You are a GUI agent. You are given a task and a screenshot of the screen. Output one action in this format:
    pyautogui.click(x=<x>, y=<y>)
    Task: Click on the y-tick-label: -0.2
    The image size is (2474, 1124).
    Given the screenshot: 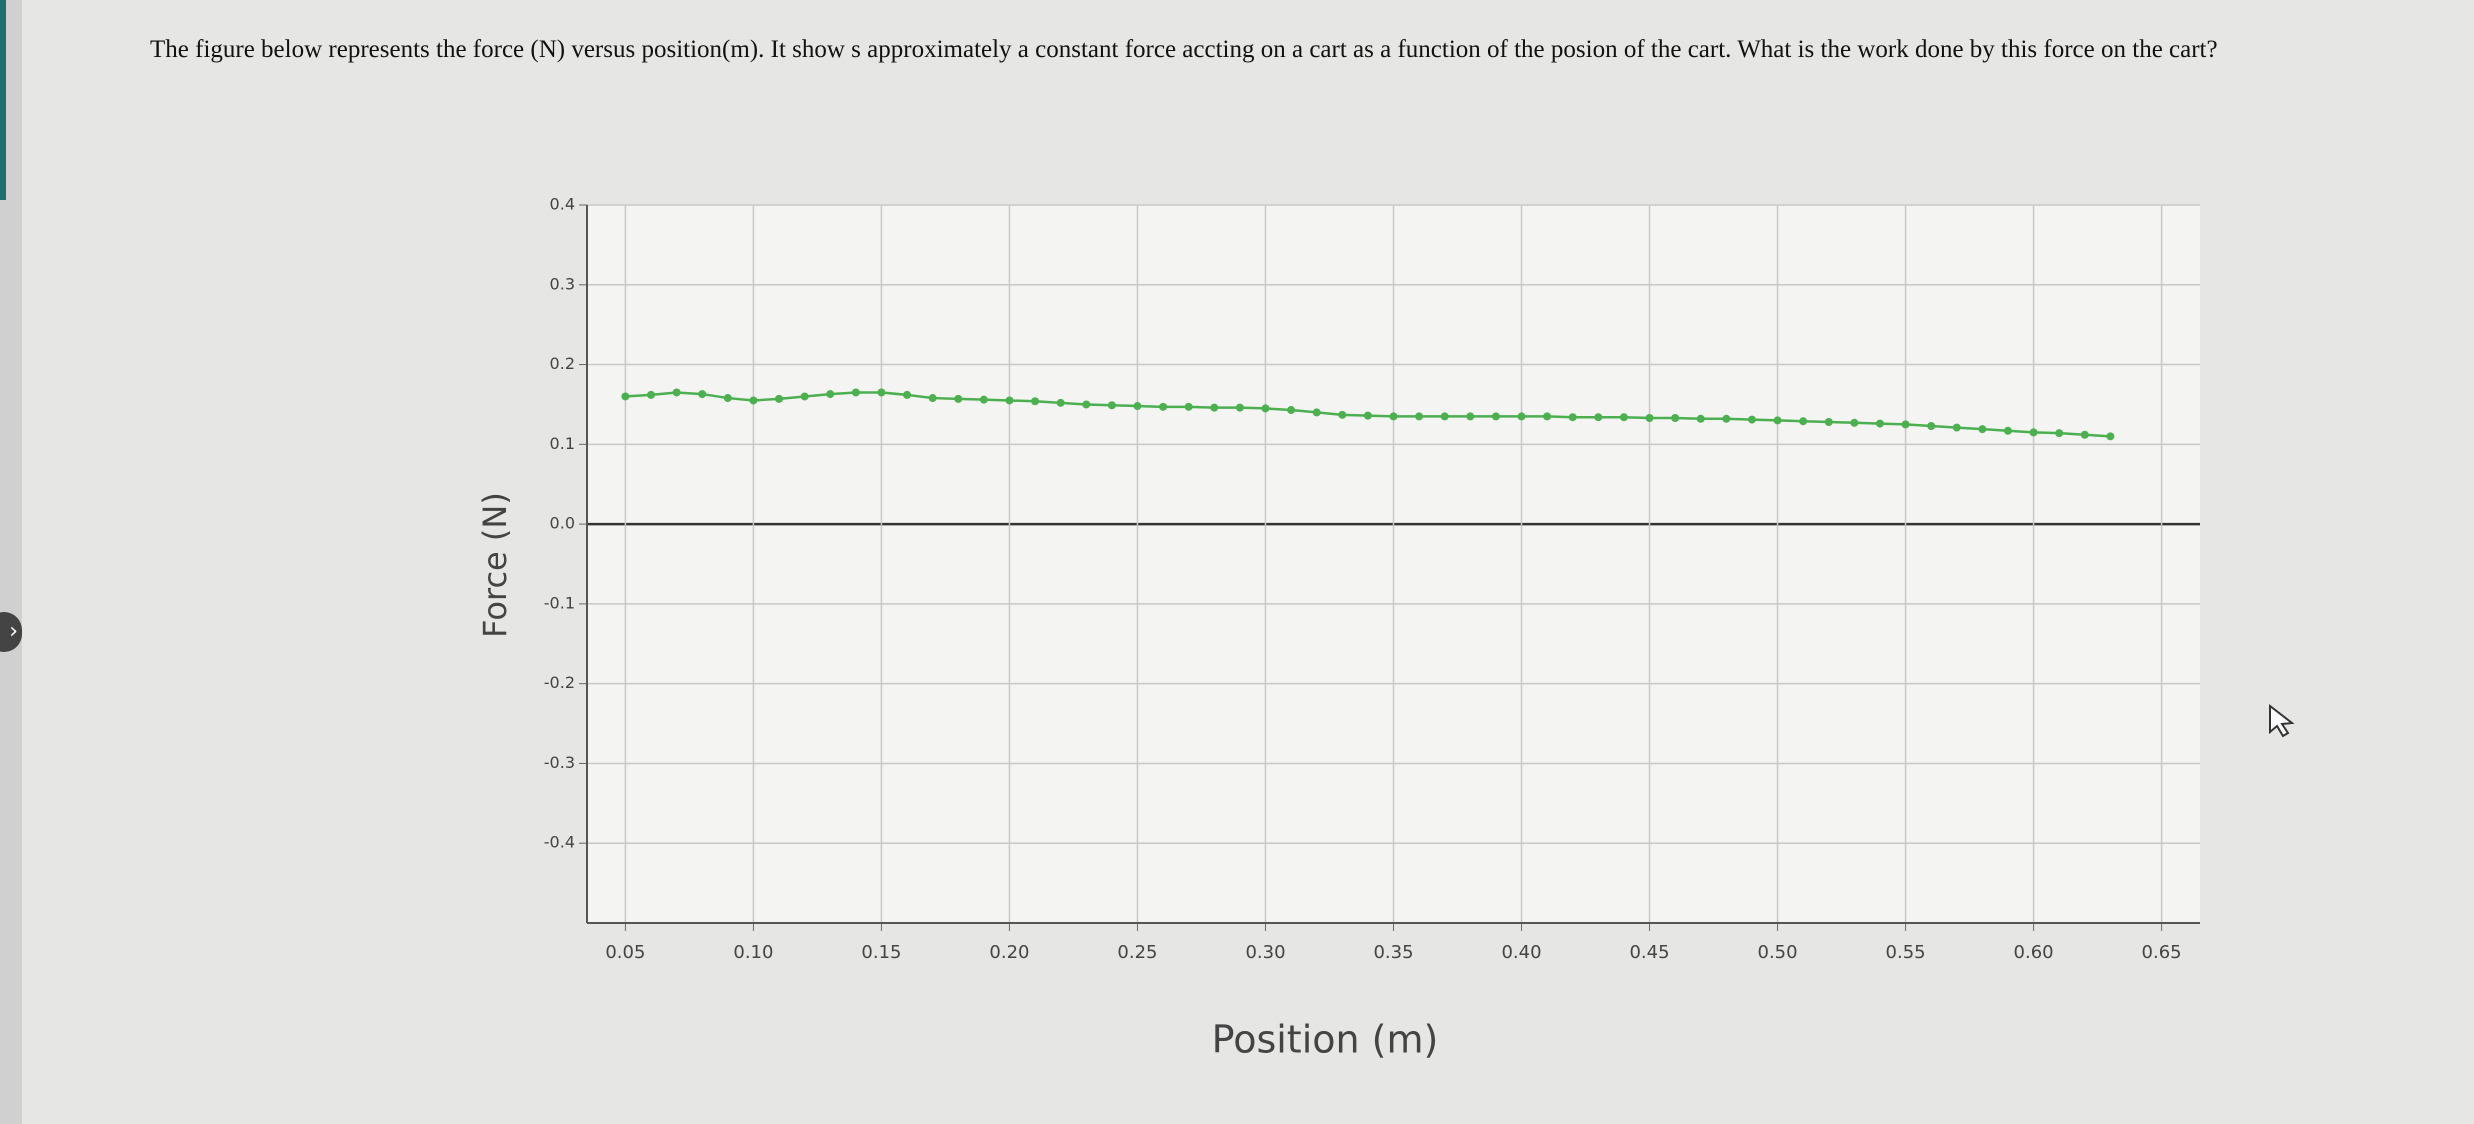 What is the action you would take?
    pyautogui.click(x=559, y=682)
    